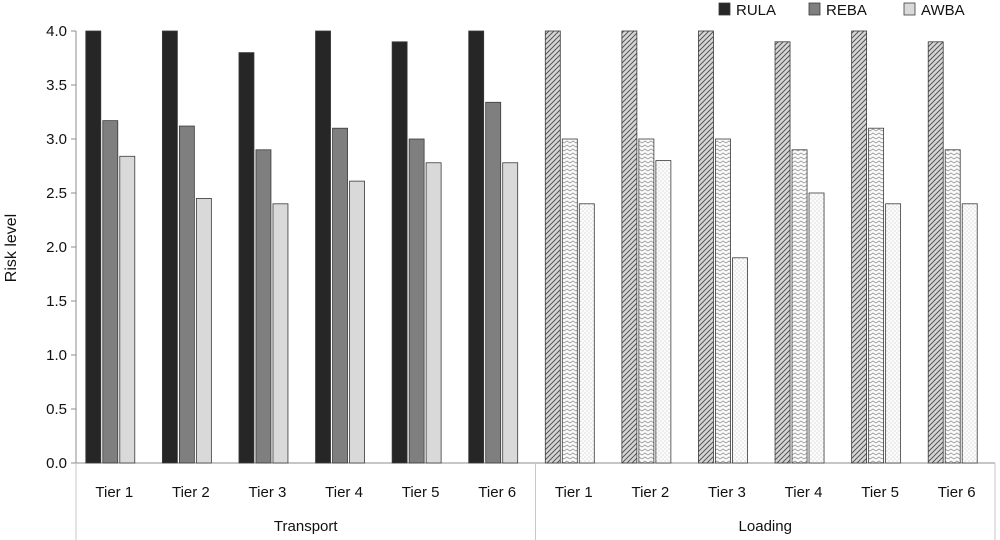 This screenshot has height=540, width=1000. I want to click on y-tick-label: 3.5, so click(56, 85).